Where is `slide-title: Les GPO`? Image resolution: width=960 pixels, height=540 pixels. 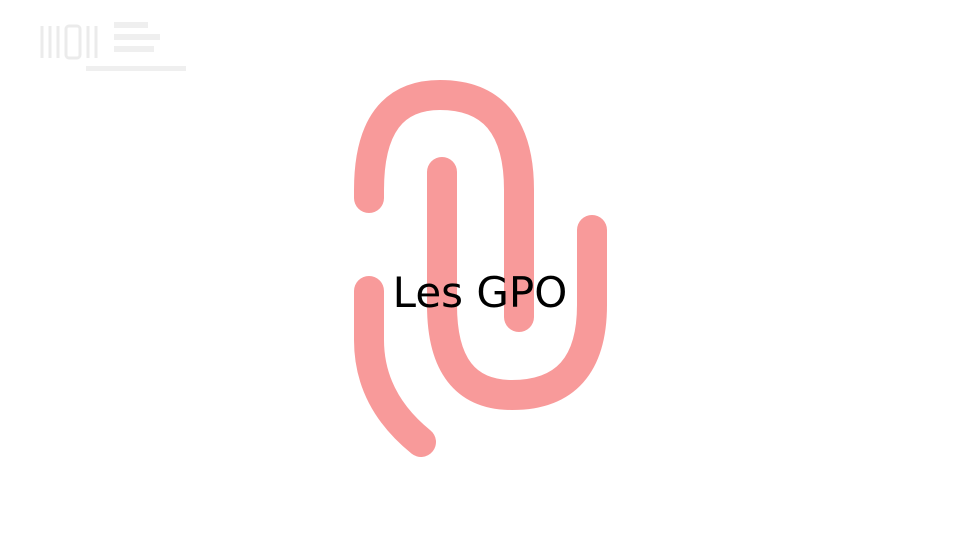 slide-title: Les GPO is located at coordinates (480, 292).